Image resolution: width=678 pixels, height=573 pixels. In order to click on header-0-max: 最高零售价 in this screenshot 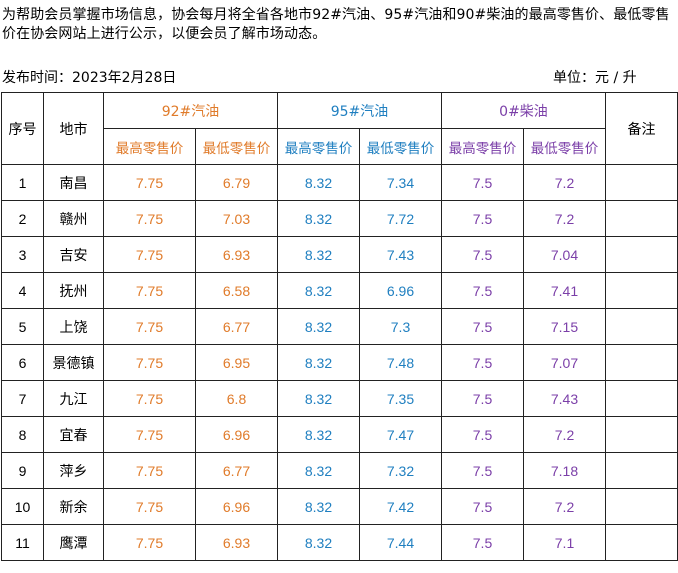, I will do `click(482, 146)`.